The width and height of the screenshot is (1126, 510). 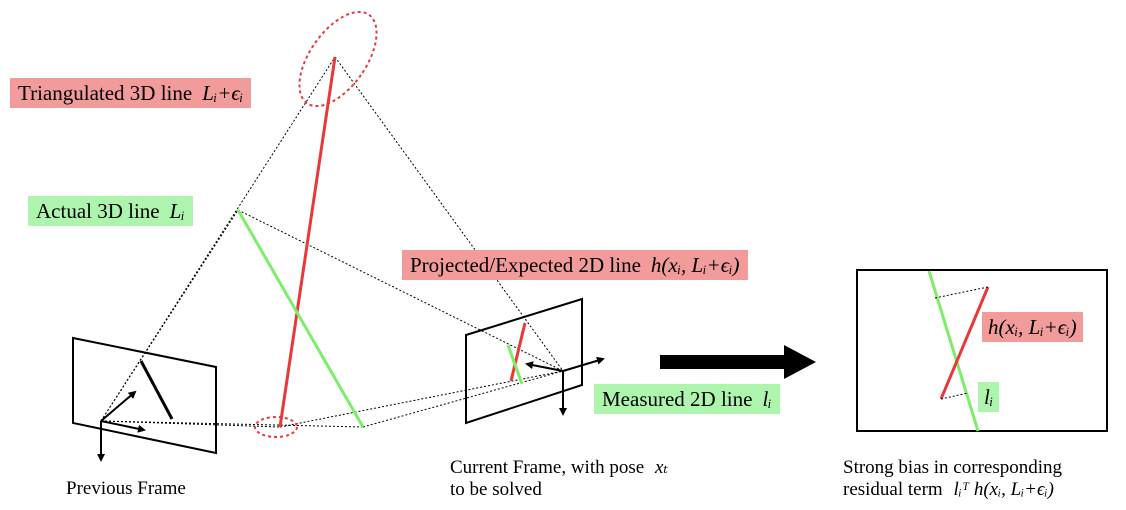 What do you see at coordinates (738, 362) in the screenshot?
I see `result-arrow` at bounding box center [738, 362].